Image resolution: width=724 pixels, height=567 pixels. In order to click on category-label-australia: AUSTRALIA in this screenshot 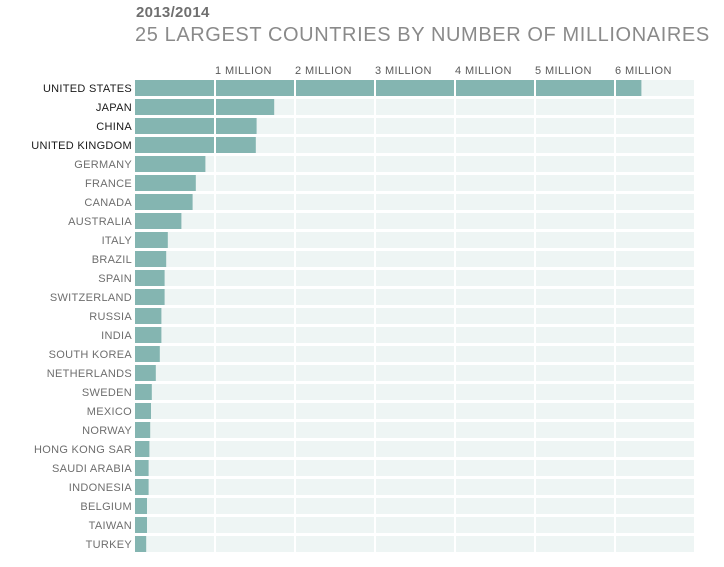, I will do `click(100, 222)`.